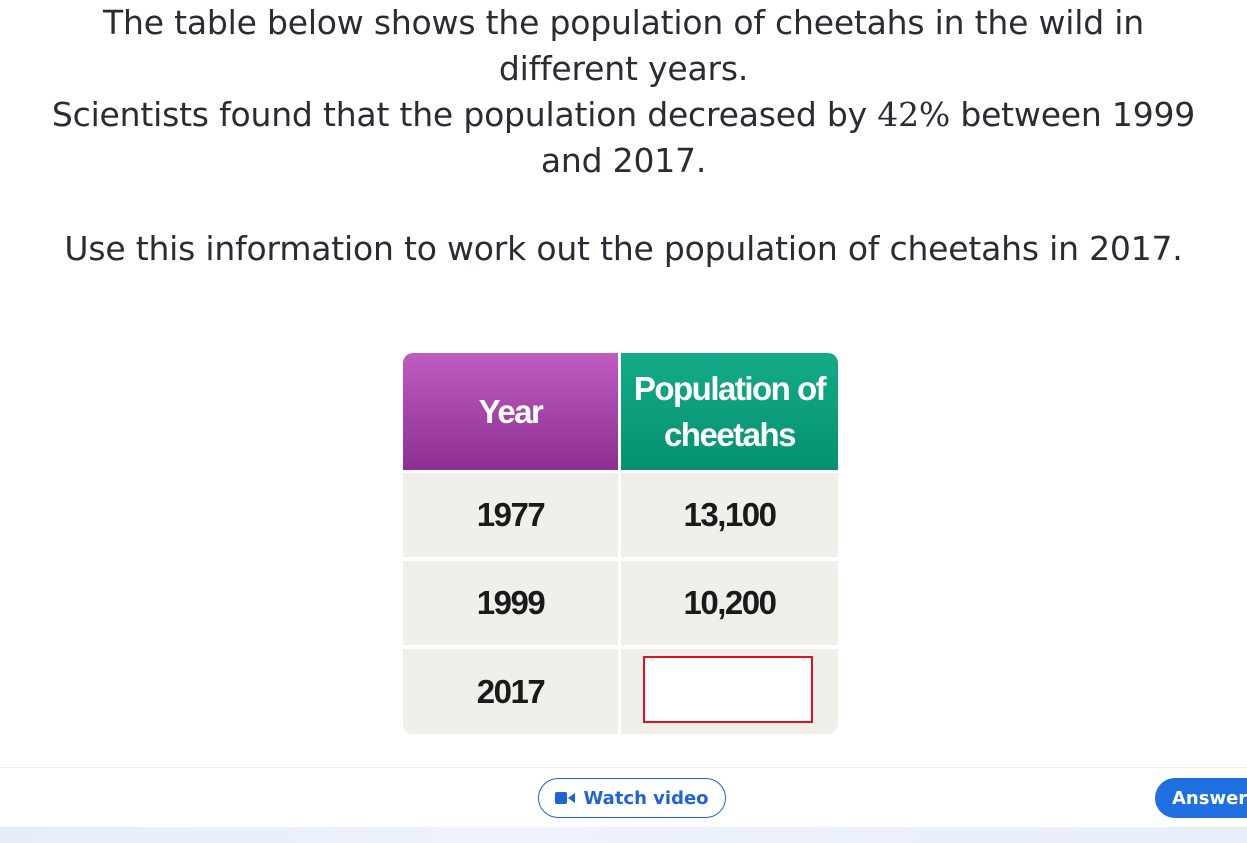 This screenshot has width=1247, height=843. What do you see at coordinates (623, 68) in the screenshot?
I see `question-line-2: different years.` at bounding box center [623, 68].